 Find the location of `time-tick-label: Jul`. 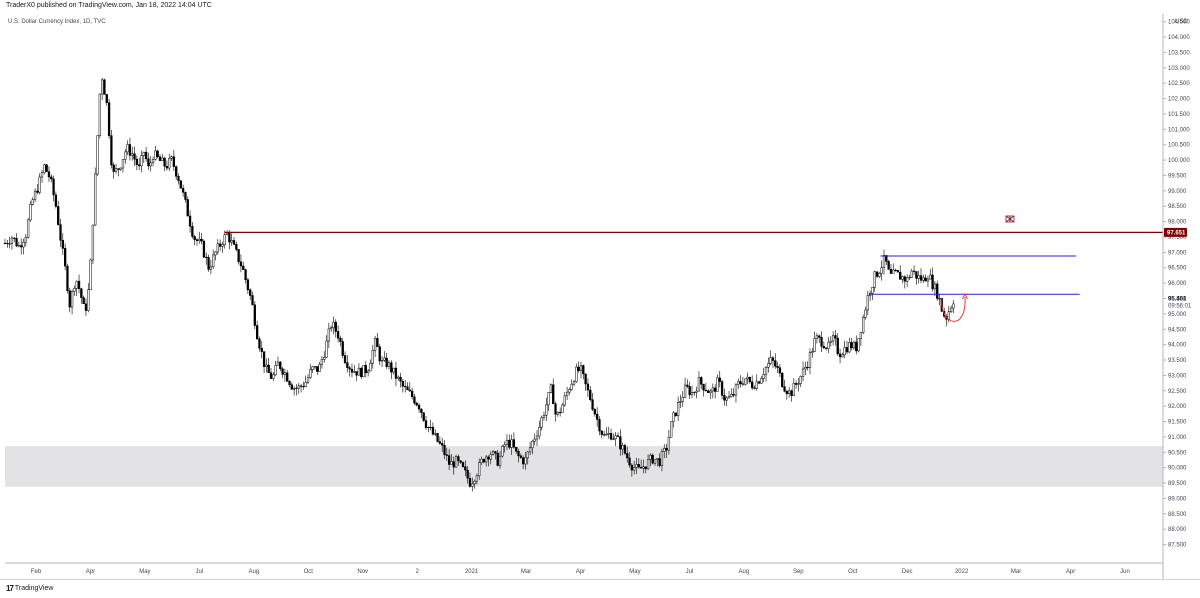

time-tick-label: Jul is located at coordinates (690, 572).